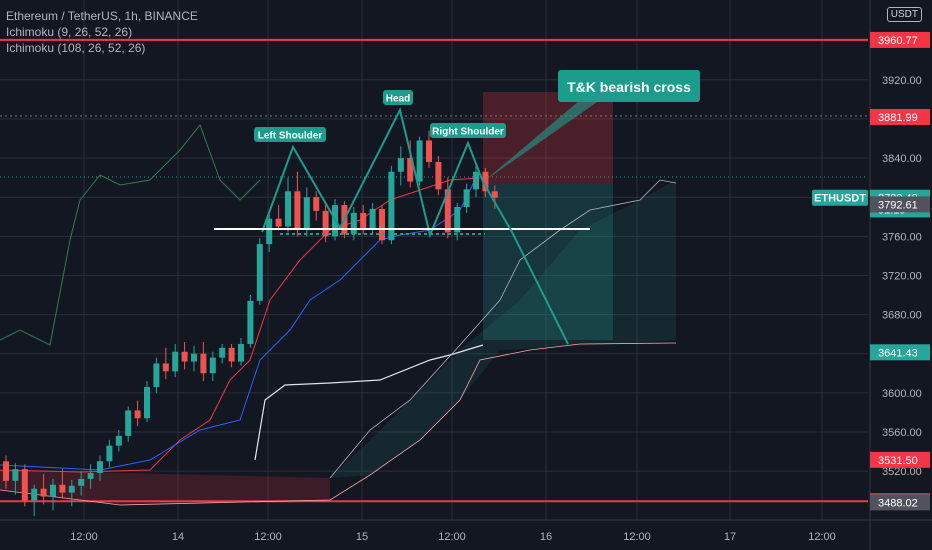  What do you see at coordinates (904, 14) in the screenshot?
I see `currency-badge: USDT` at bounding box center [904, 14].